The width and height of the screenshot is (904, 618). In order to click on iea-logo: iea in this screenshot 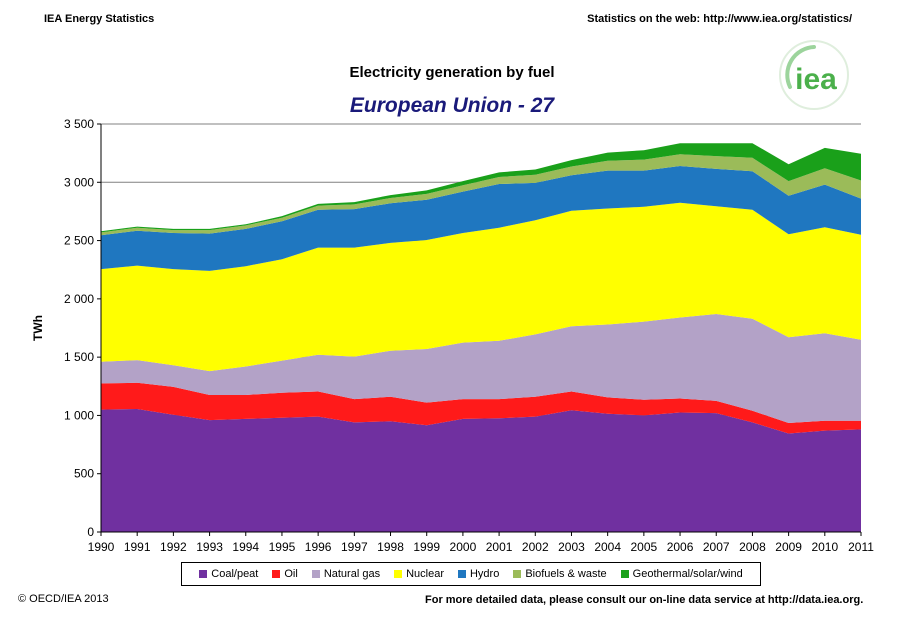, I will do `click(814, 75)`.